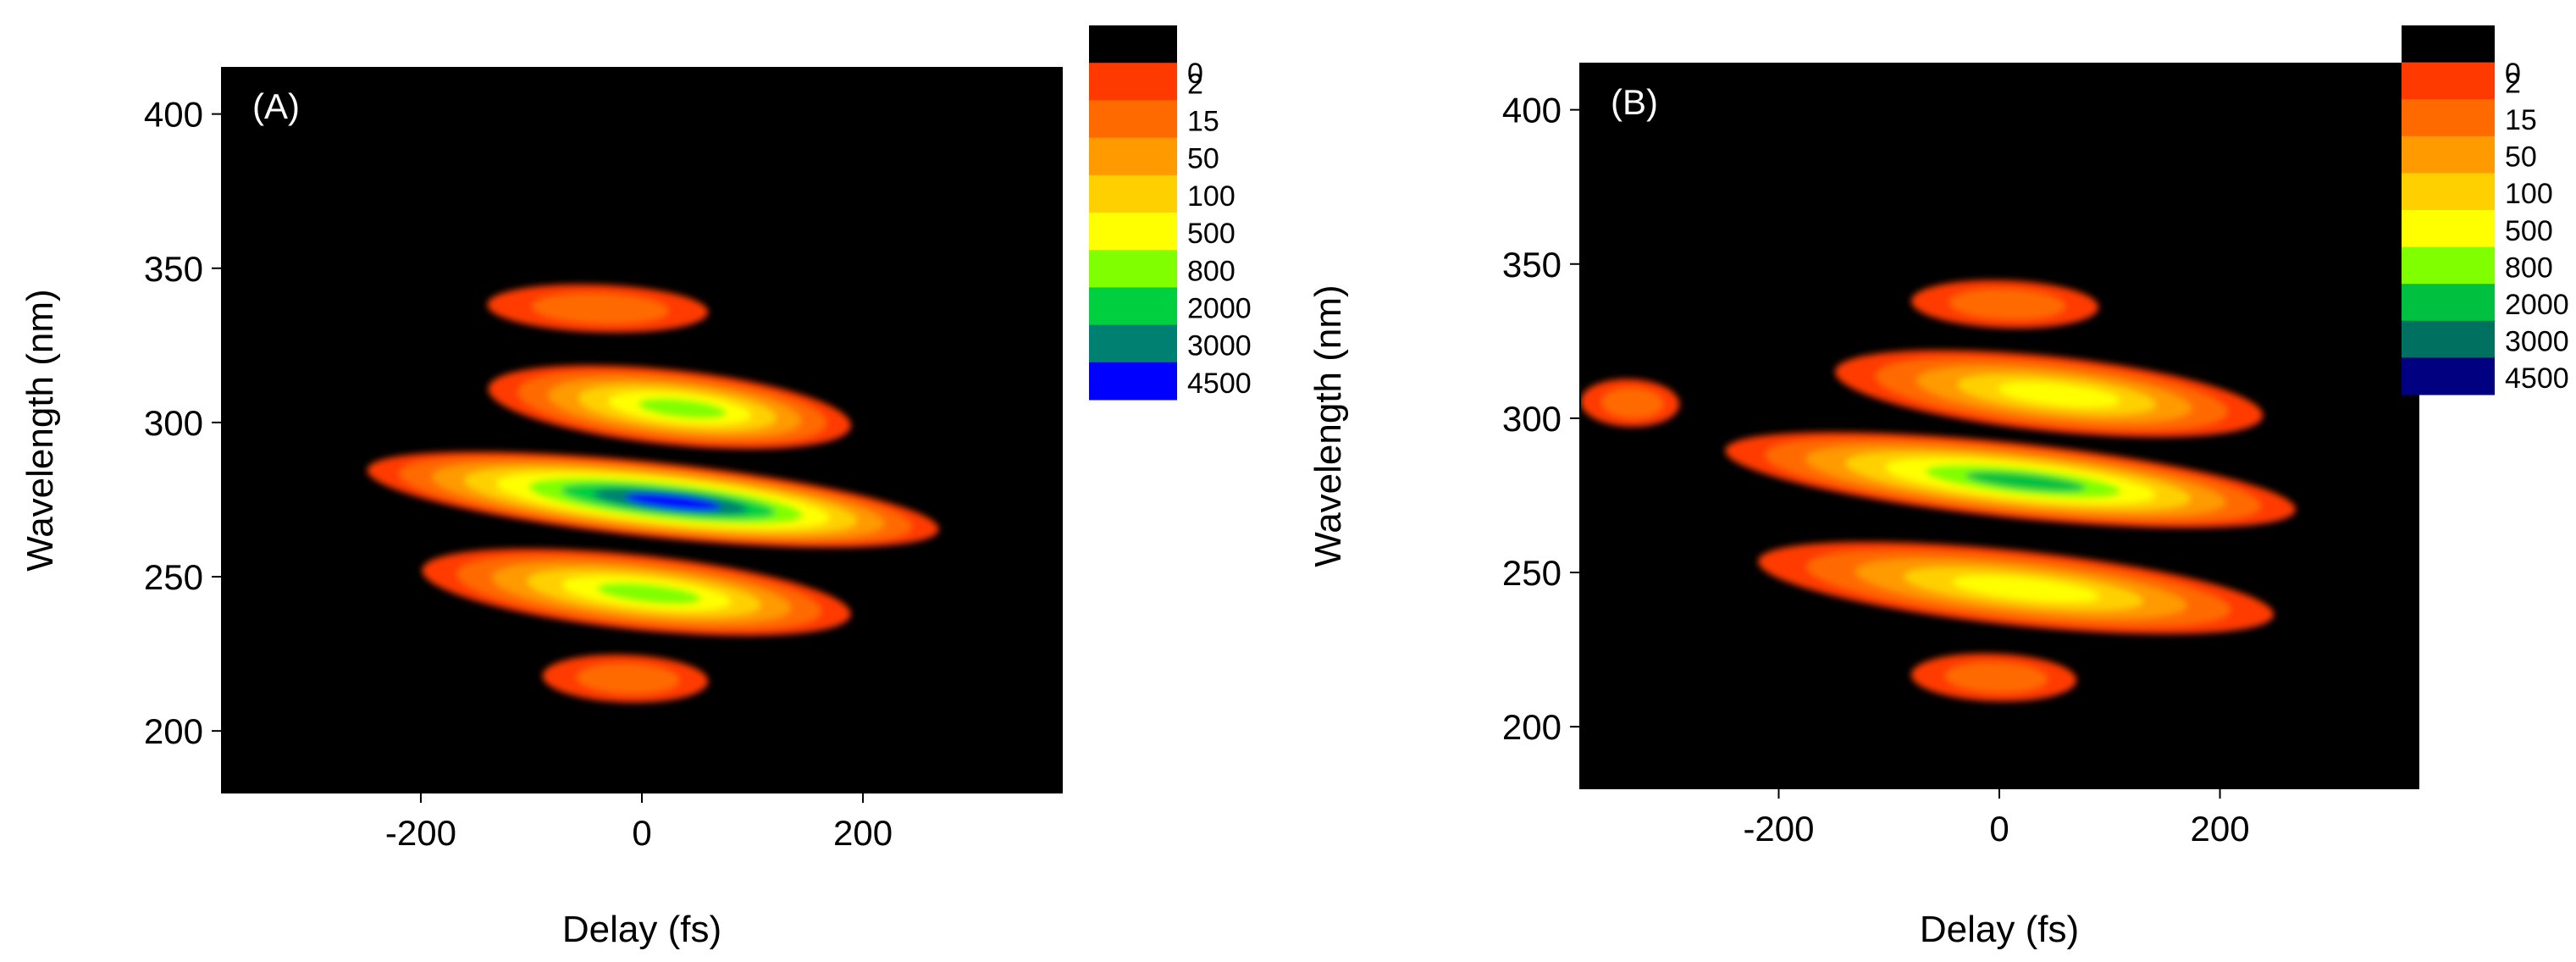  What do you see at coordinates (276, 106) in the screenshot?
I see `panel-label: (A)` at bounding box center [276, 106].